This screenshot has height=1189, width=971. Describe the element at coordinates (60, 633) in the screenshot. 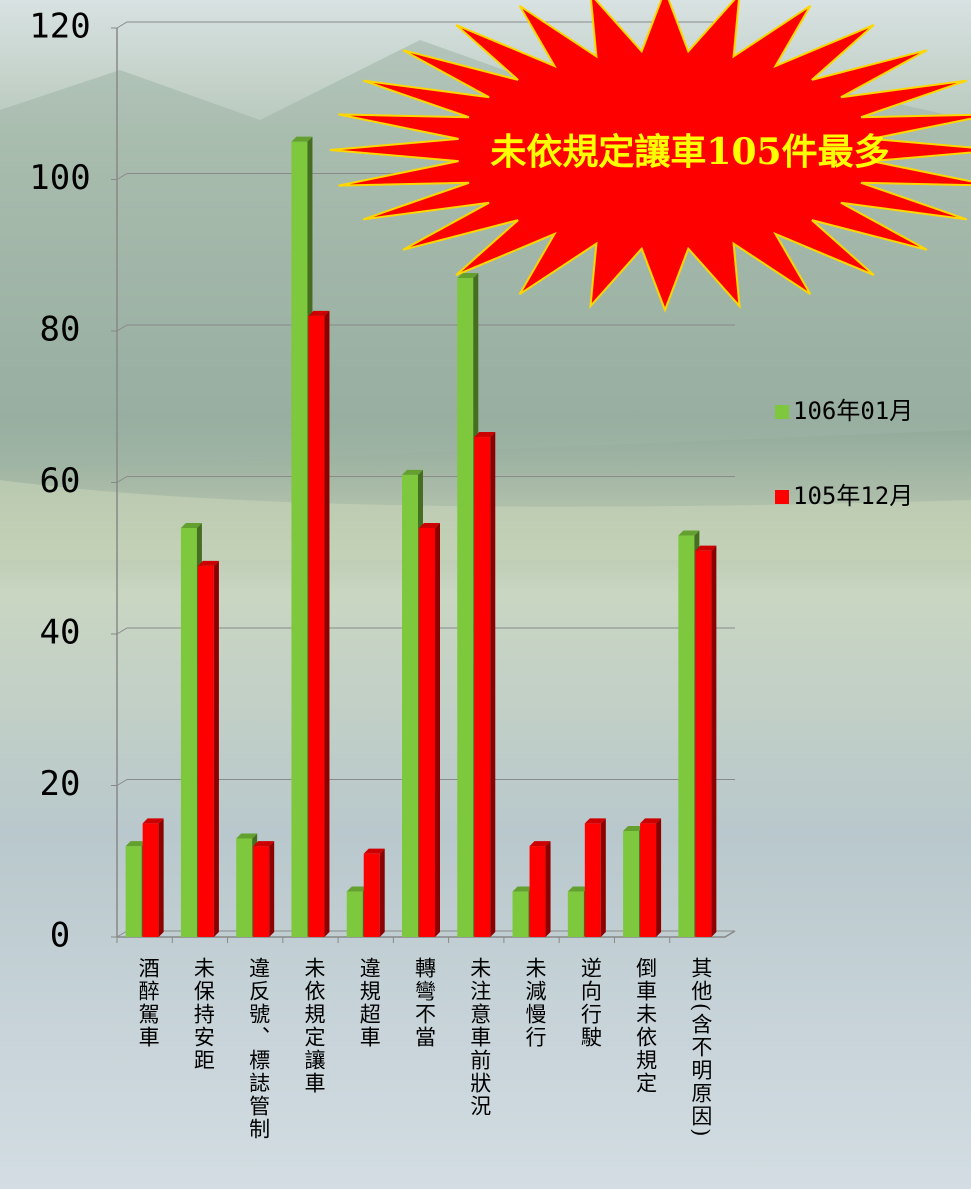

I see `y-tick-label: 40` at that location.